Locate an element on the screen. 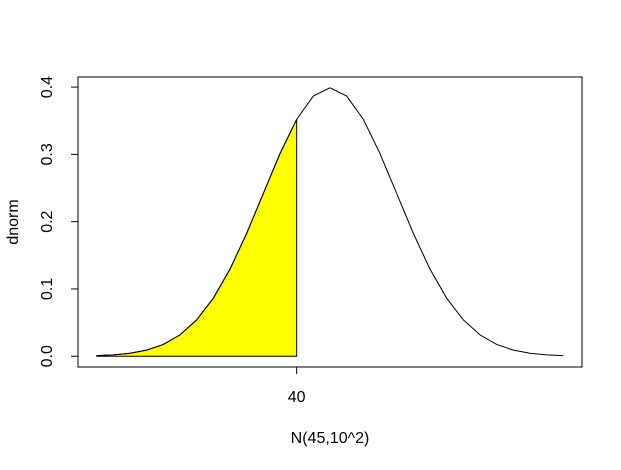 The height and width of the screenshot is (470, 621). y-tick-label: 0.2 is located at coordinates (47, 221).